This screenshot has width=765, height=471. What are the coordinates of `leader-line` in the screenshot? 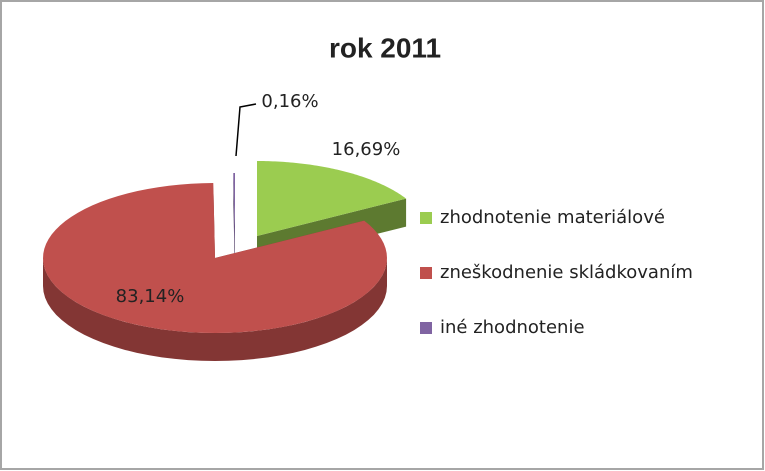 It's located at (246, 130).